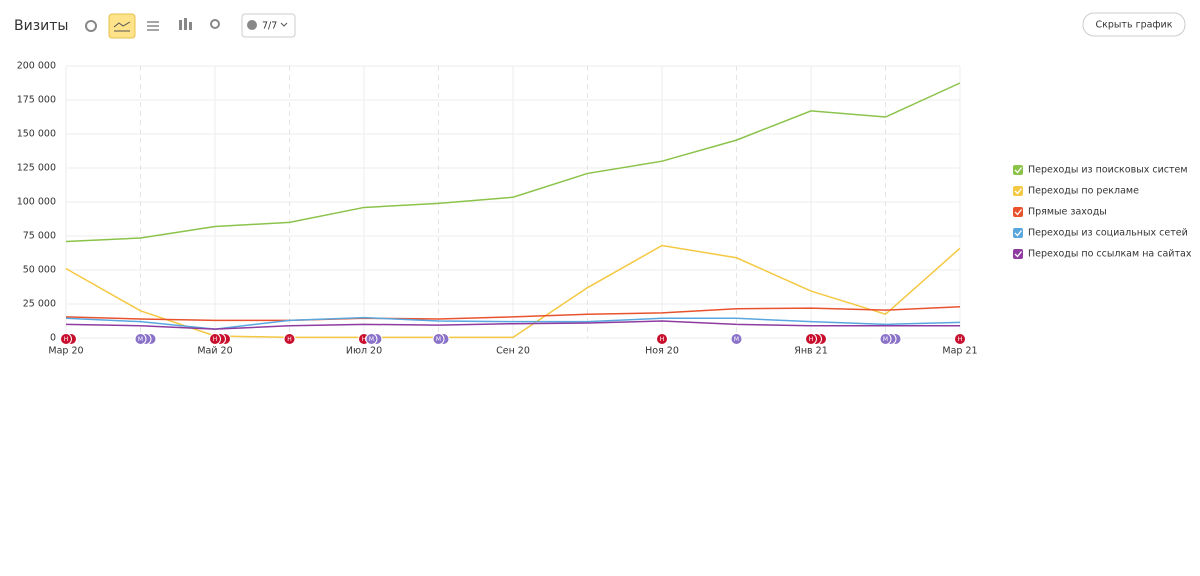  I want to click on legend-label: Переходы по ссылкам на сайтах, so click(1110, 254).